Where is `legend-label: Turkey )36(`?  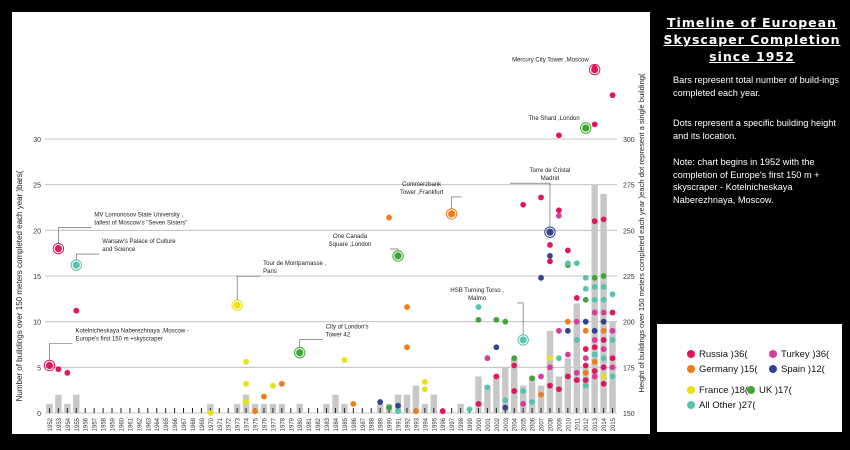
legend-label: Turkey )36( is located at coordinates (805, 354).